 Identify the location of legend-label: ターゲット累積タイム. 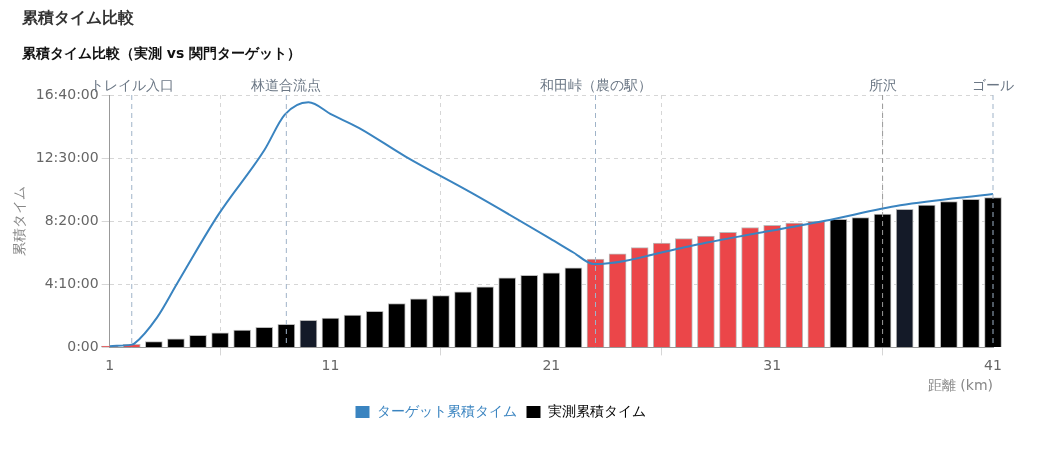
(446, 410).